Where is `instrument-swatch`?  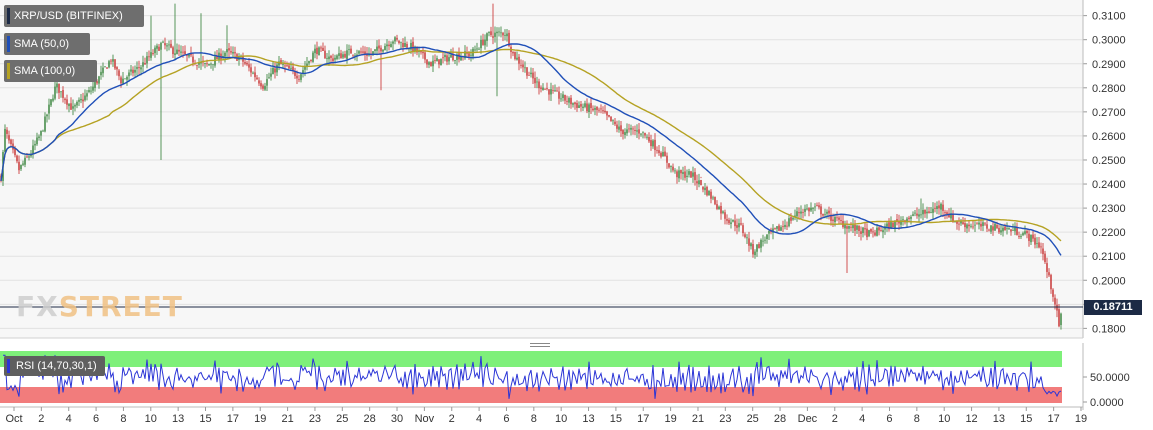
instrument-swatch is located at coordinates (8, 16).